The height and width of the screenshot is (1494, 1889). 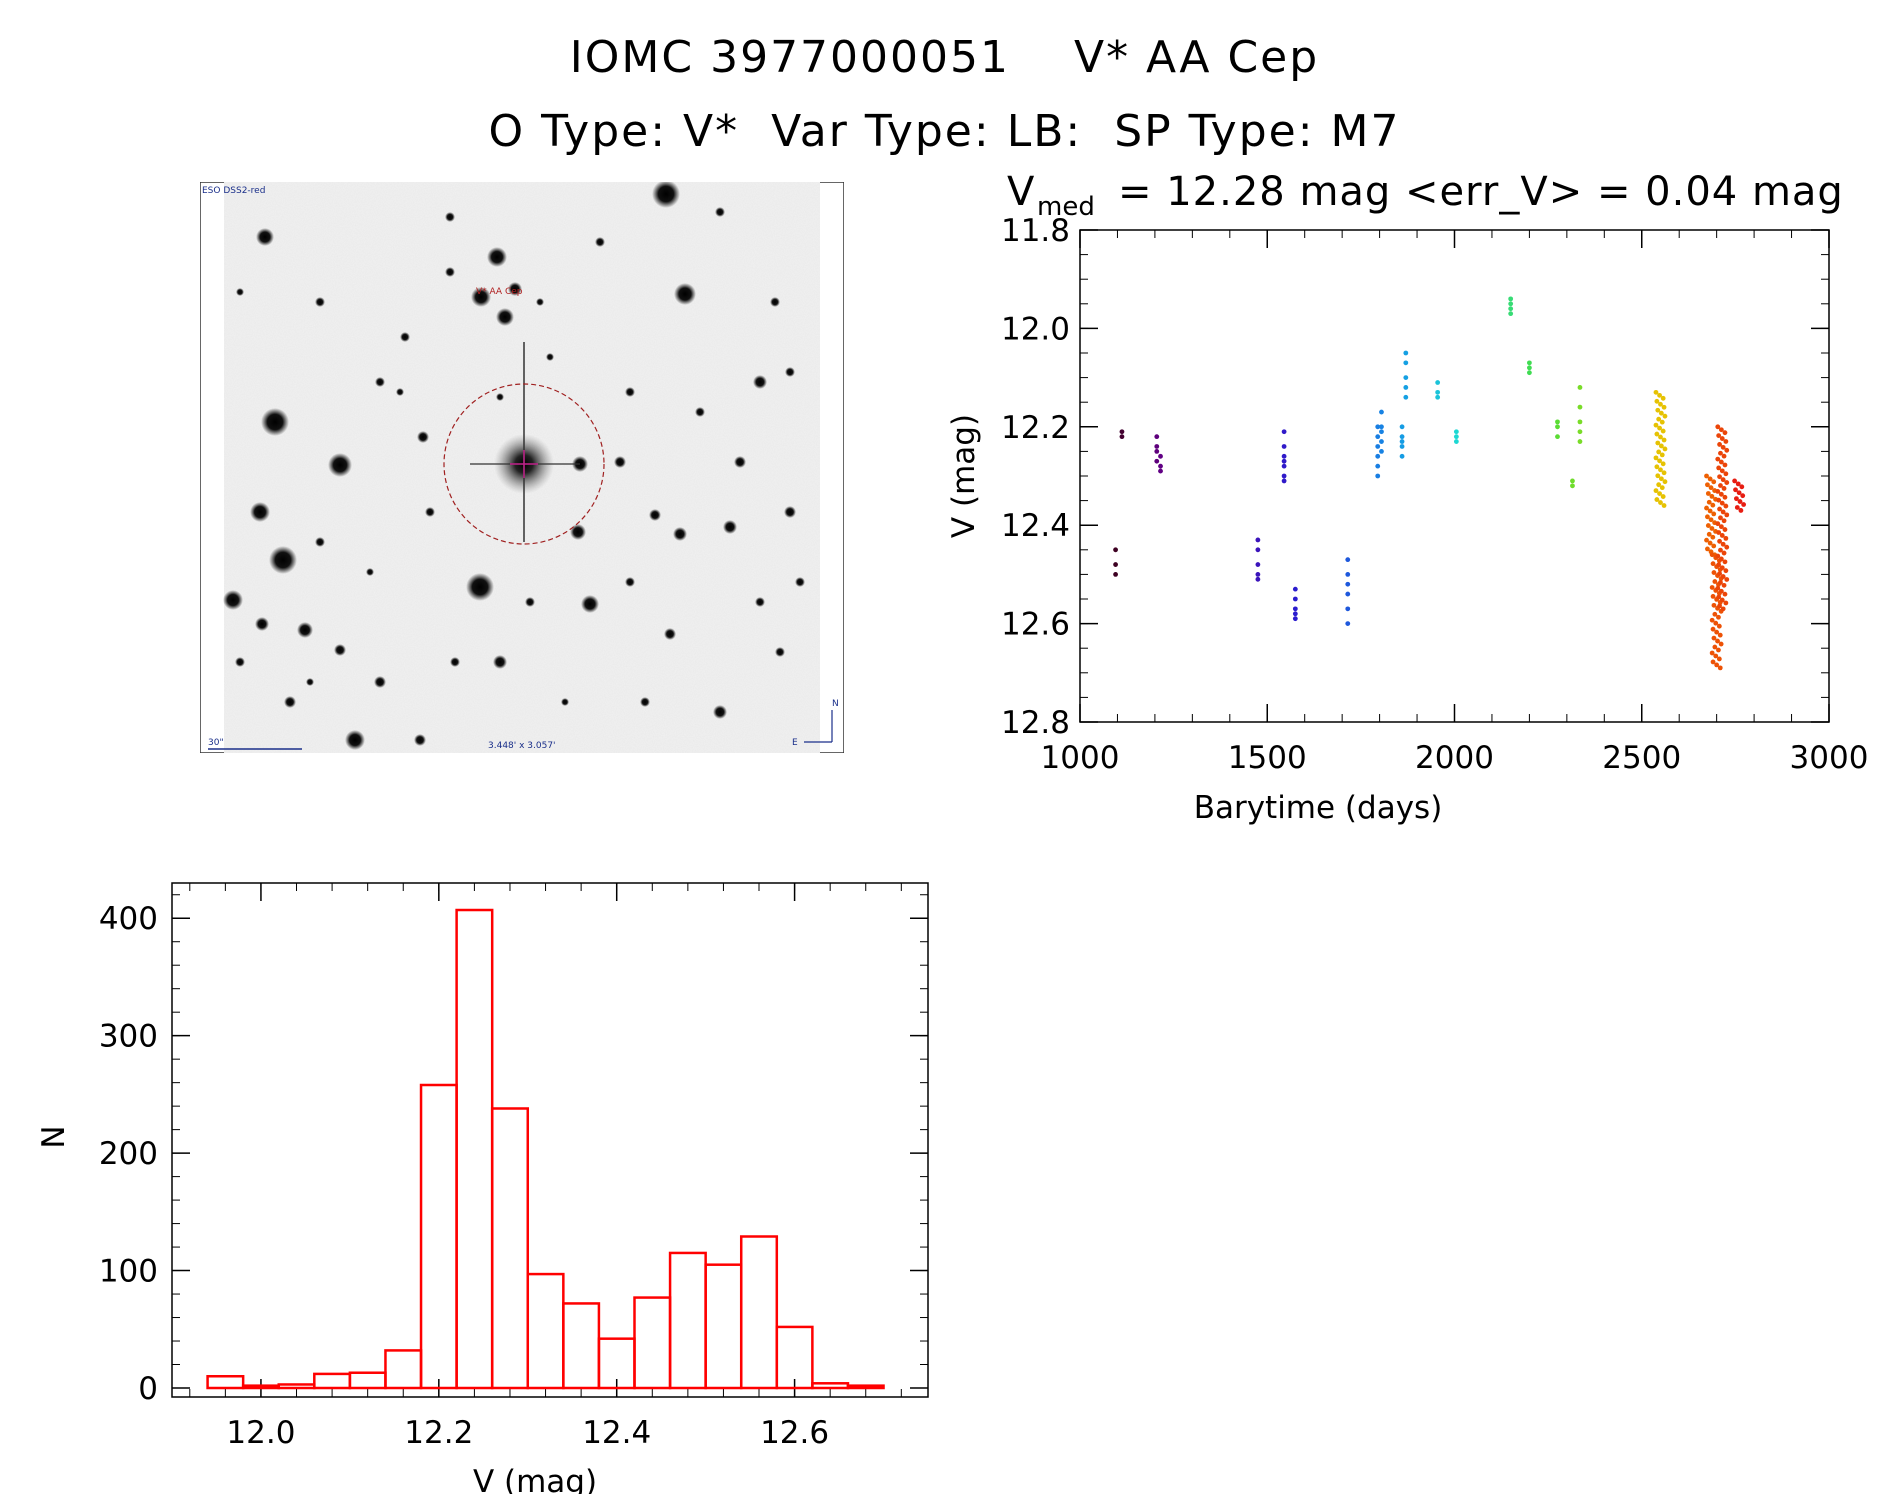 I want to click on lc-title-v: V, so click(x=1021, y=192).